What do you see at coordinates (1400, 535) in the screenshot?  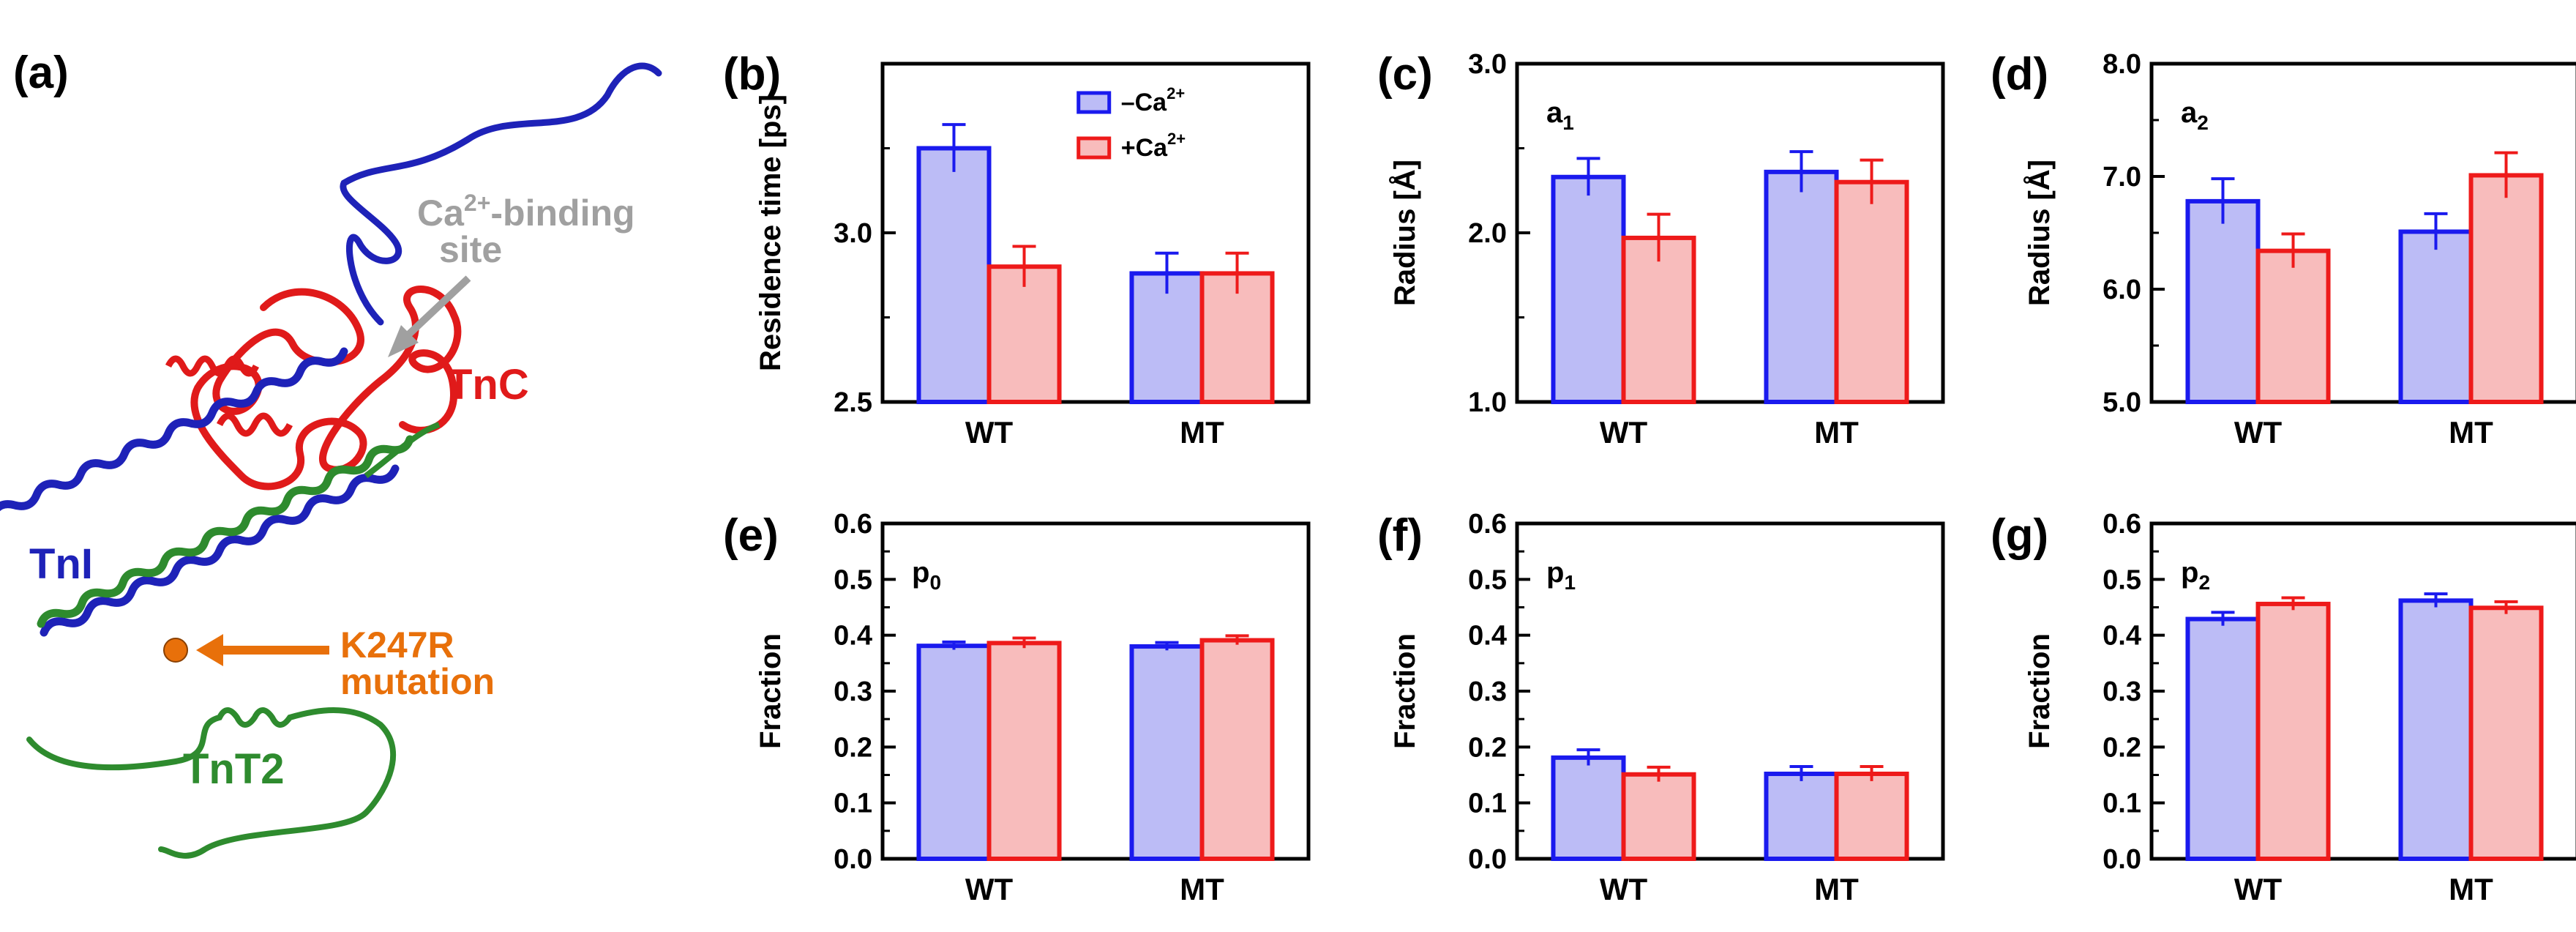 I see `panel-label: (f)` at bounding box center [1400, 535].